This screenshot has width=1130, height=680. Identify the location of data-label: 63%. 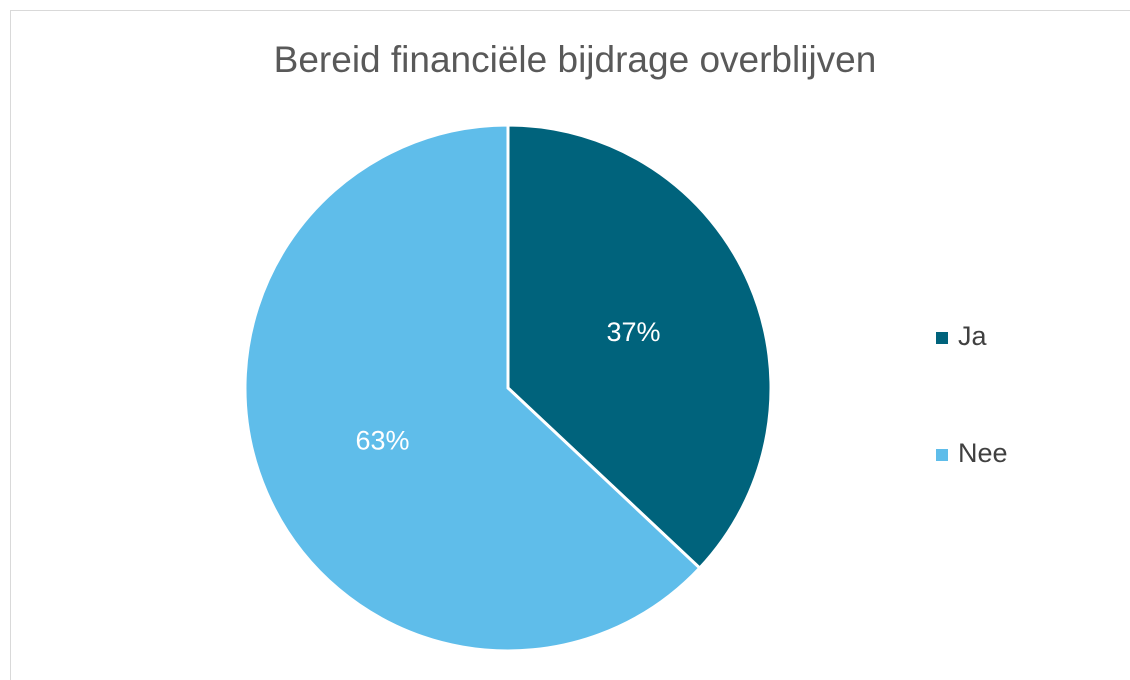
(382, 440).